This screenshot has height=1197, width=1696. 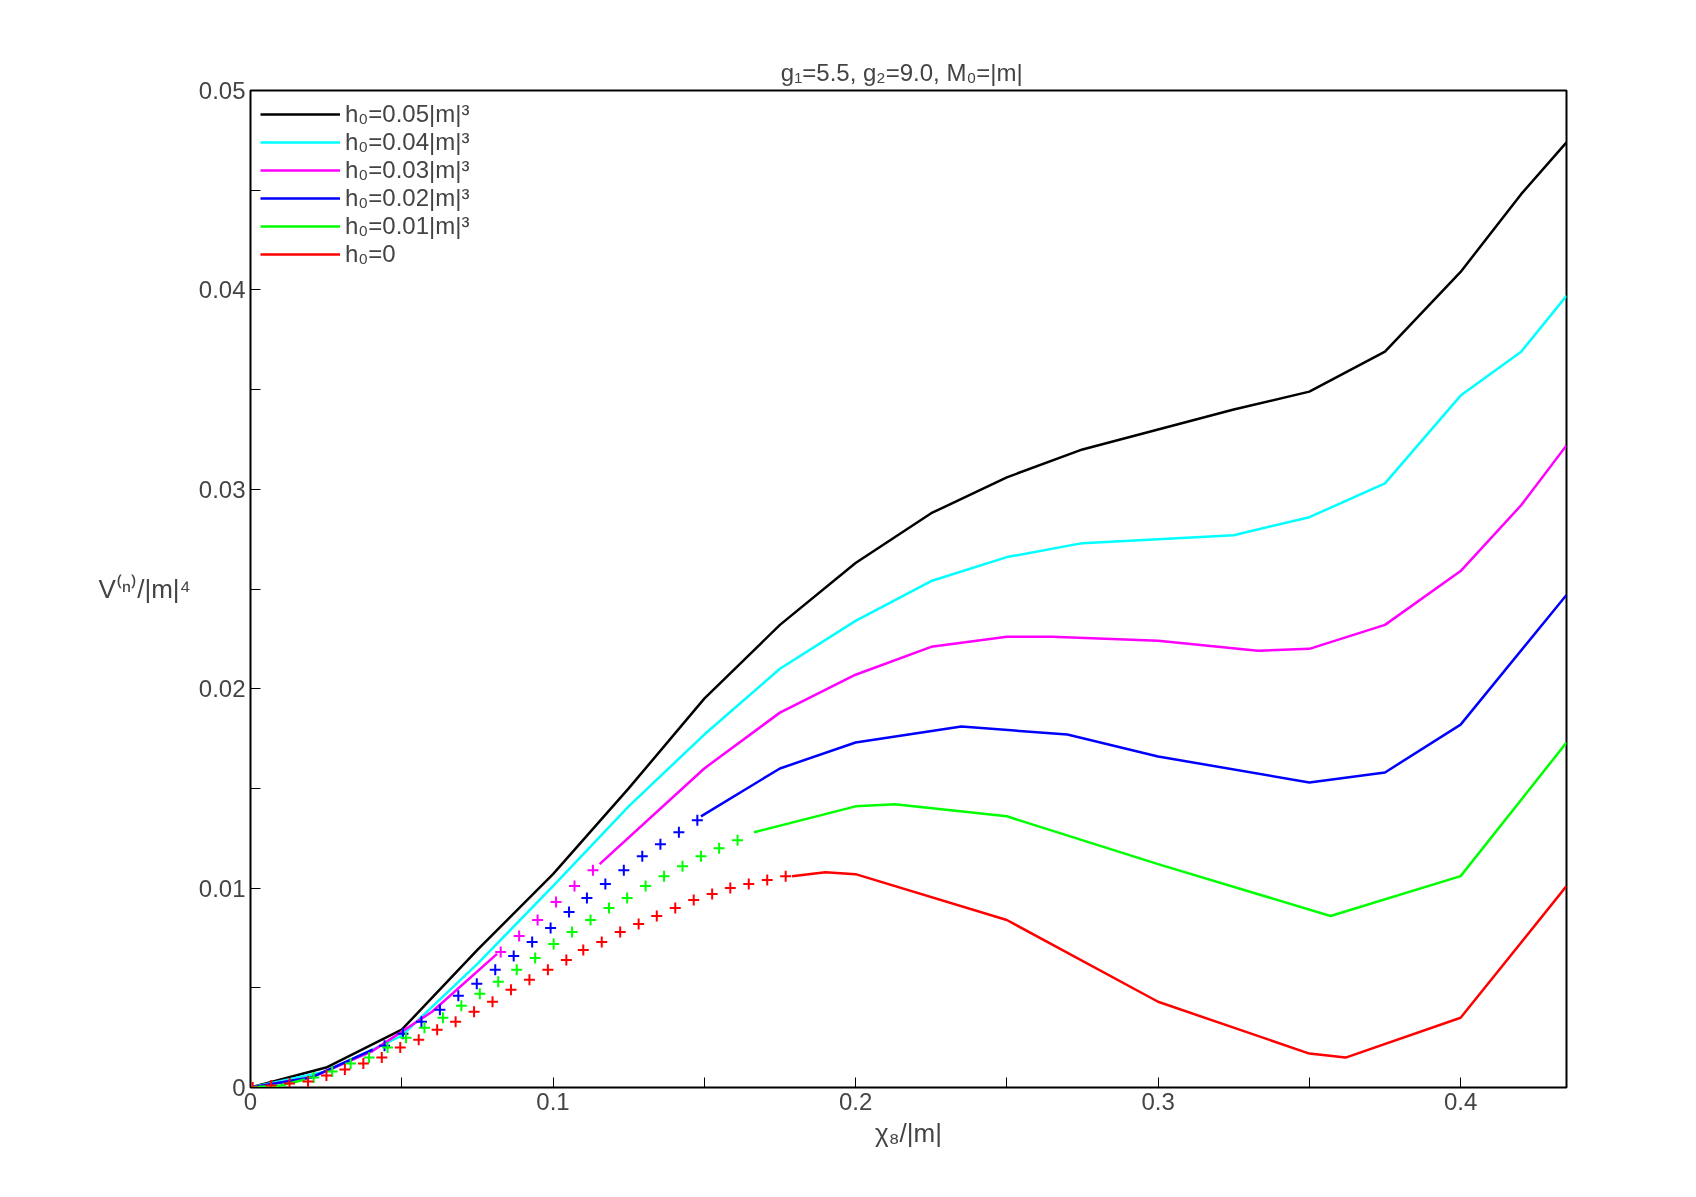 What do you see at coordinates (370, 254) in the screenshot?
I see `legend-label: h₀=0` at bounding box center [370, 254].